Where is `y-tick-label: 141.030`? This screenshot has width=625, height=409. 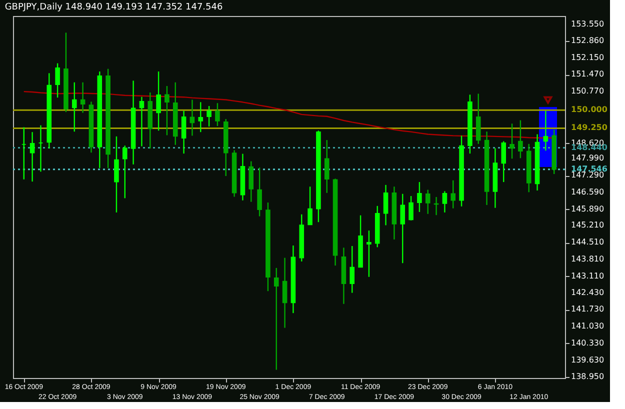
y-tick-label: 141.030 is located at coordinates (587, 326).